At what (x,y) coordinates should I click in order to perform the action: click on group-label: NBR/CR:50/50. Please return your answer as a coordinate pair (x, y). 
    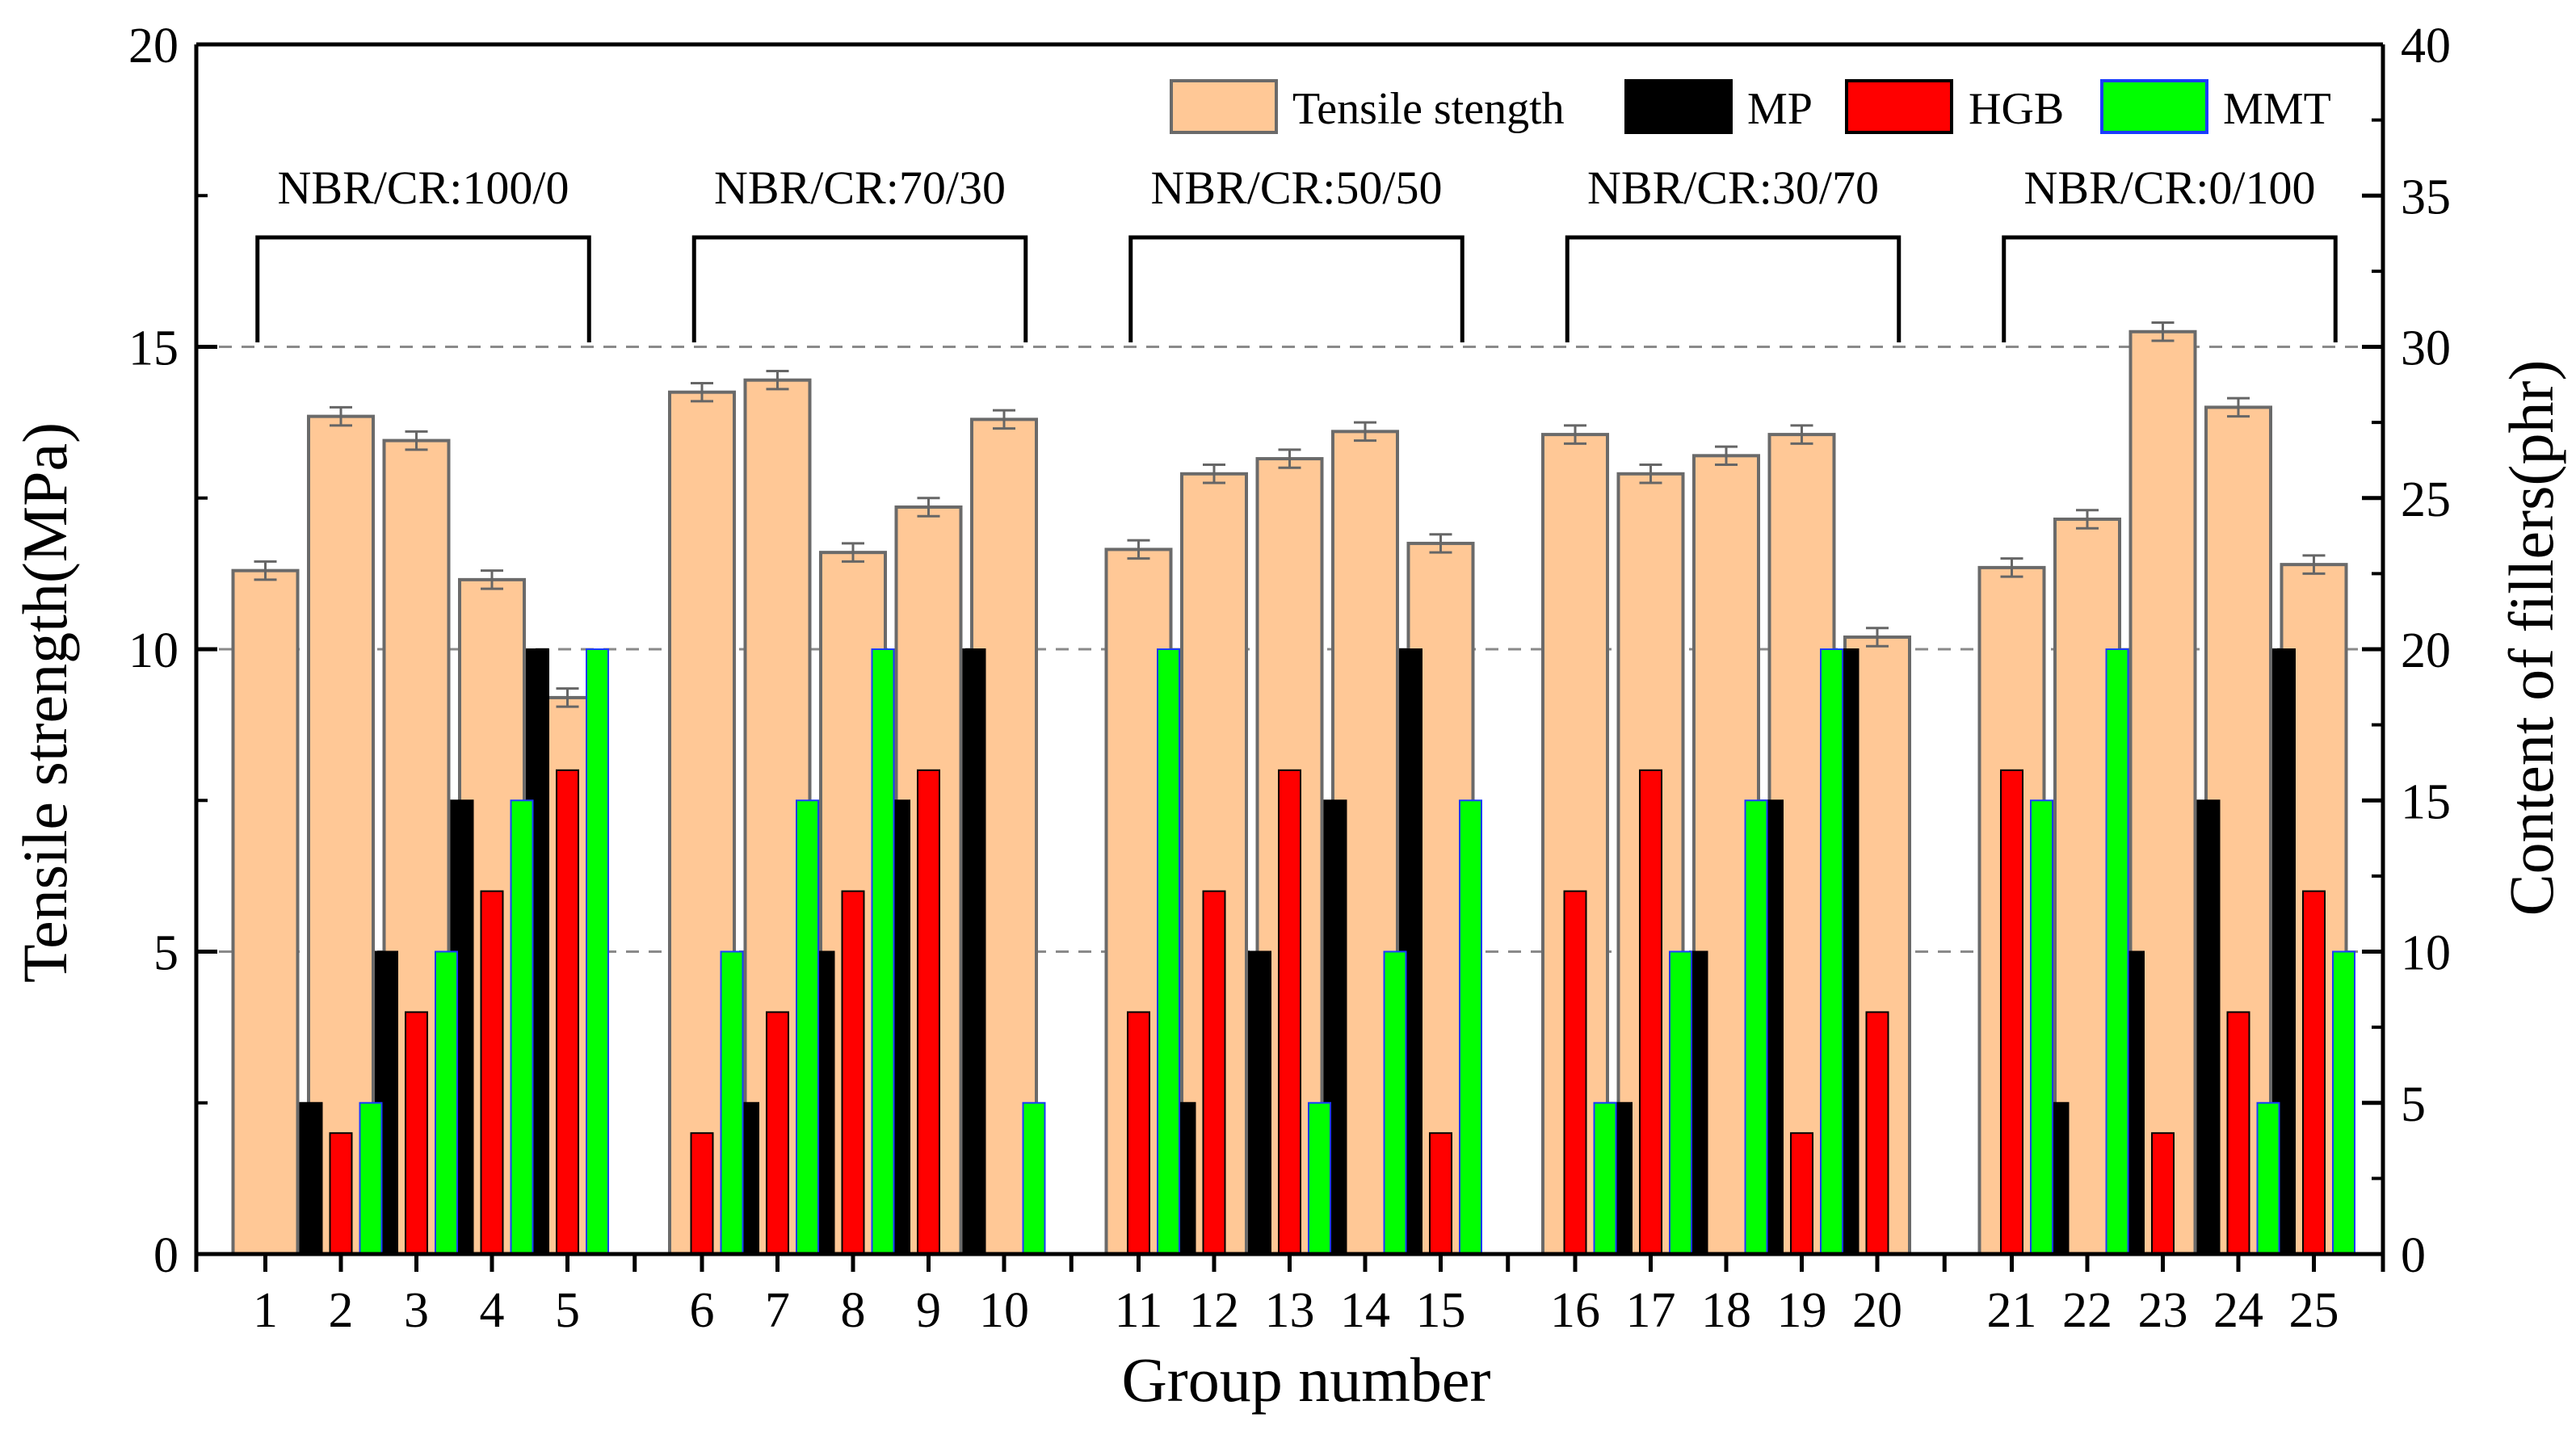
    Looking at the image, I should click on (1297, 187).